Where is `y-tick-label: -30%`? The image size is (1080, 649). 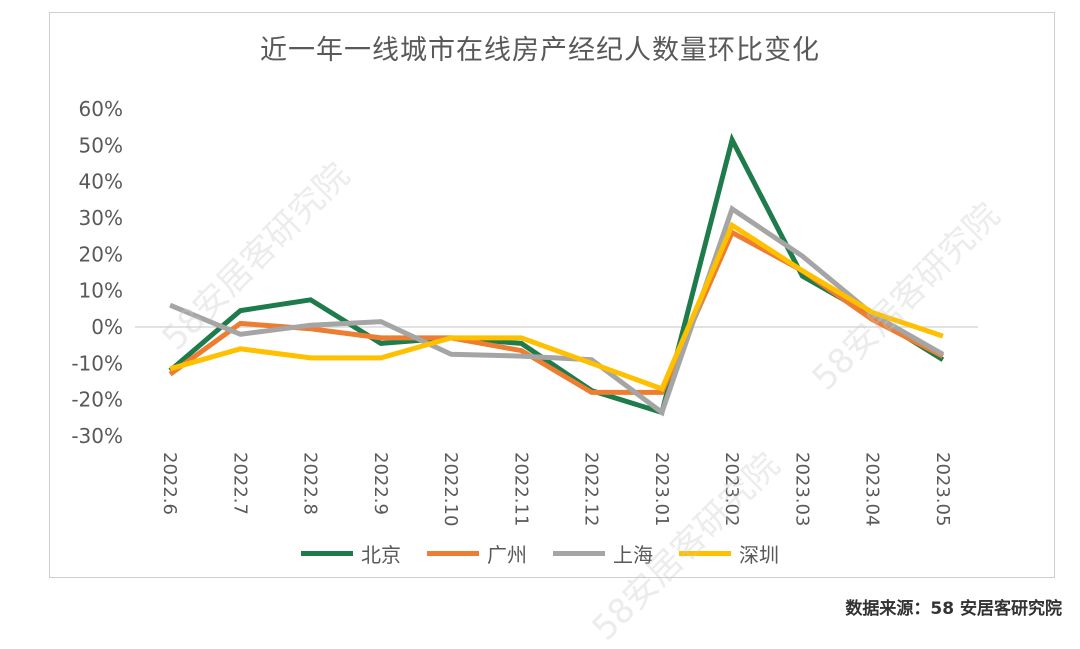
y-tick-label: -30% is located at coordinates (97, 436).